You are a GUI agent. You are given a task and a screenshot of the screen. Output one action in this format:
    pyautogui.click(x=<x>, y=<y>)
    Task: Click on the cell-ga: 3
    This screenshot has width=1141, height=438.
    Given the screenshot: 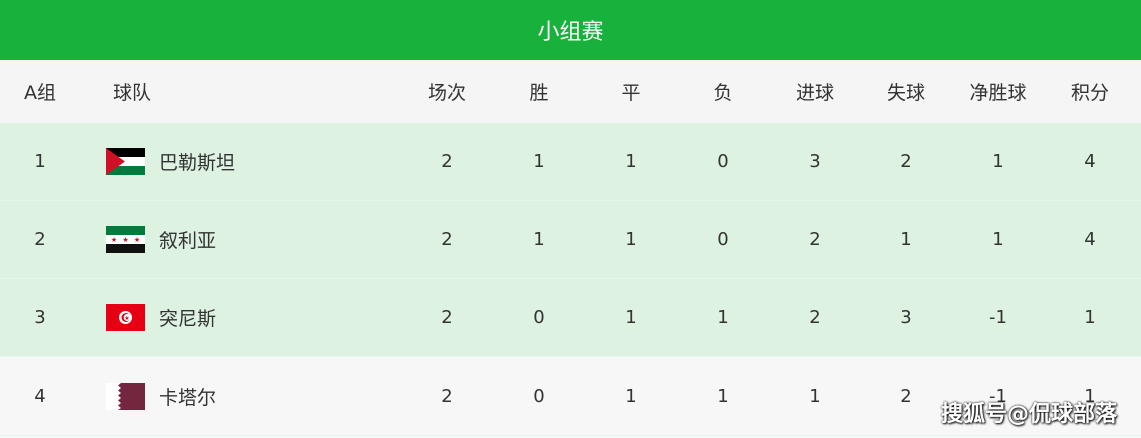 What is the action you would take?
    pyautogui.click(x=906, y=317)
    